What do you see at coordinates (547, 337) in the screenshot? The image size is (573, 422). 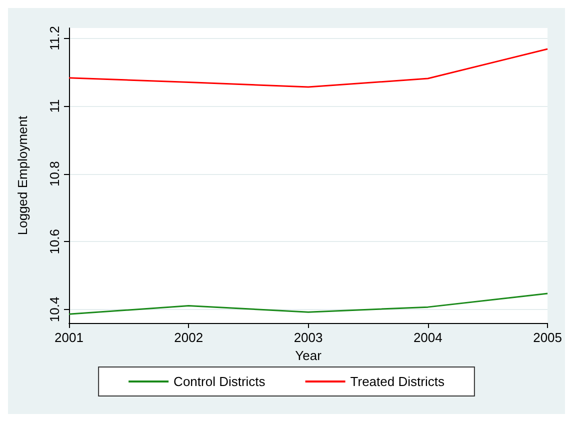 I see `x-tick-label: 2005` at bounding box center [547, 337].